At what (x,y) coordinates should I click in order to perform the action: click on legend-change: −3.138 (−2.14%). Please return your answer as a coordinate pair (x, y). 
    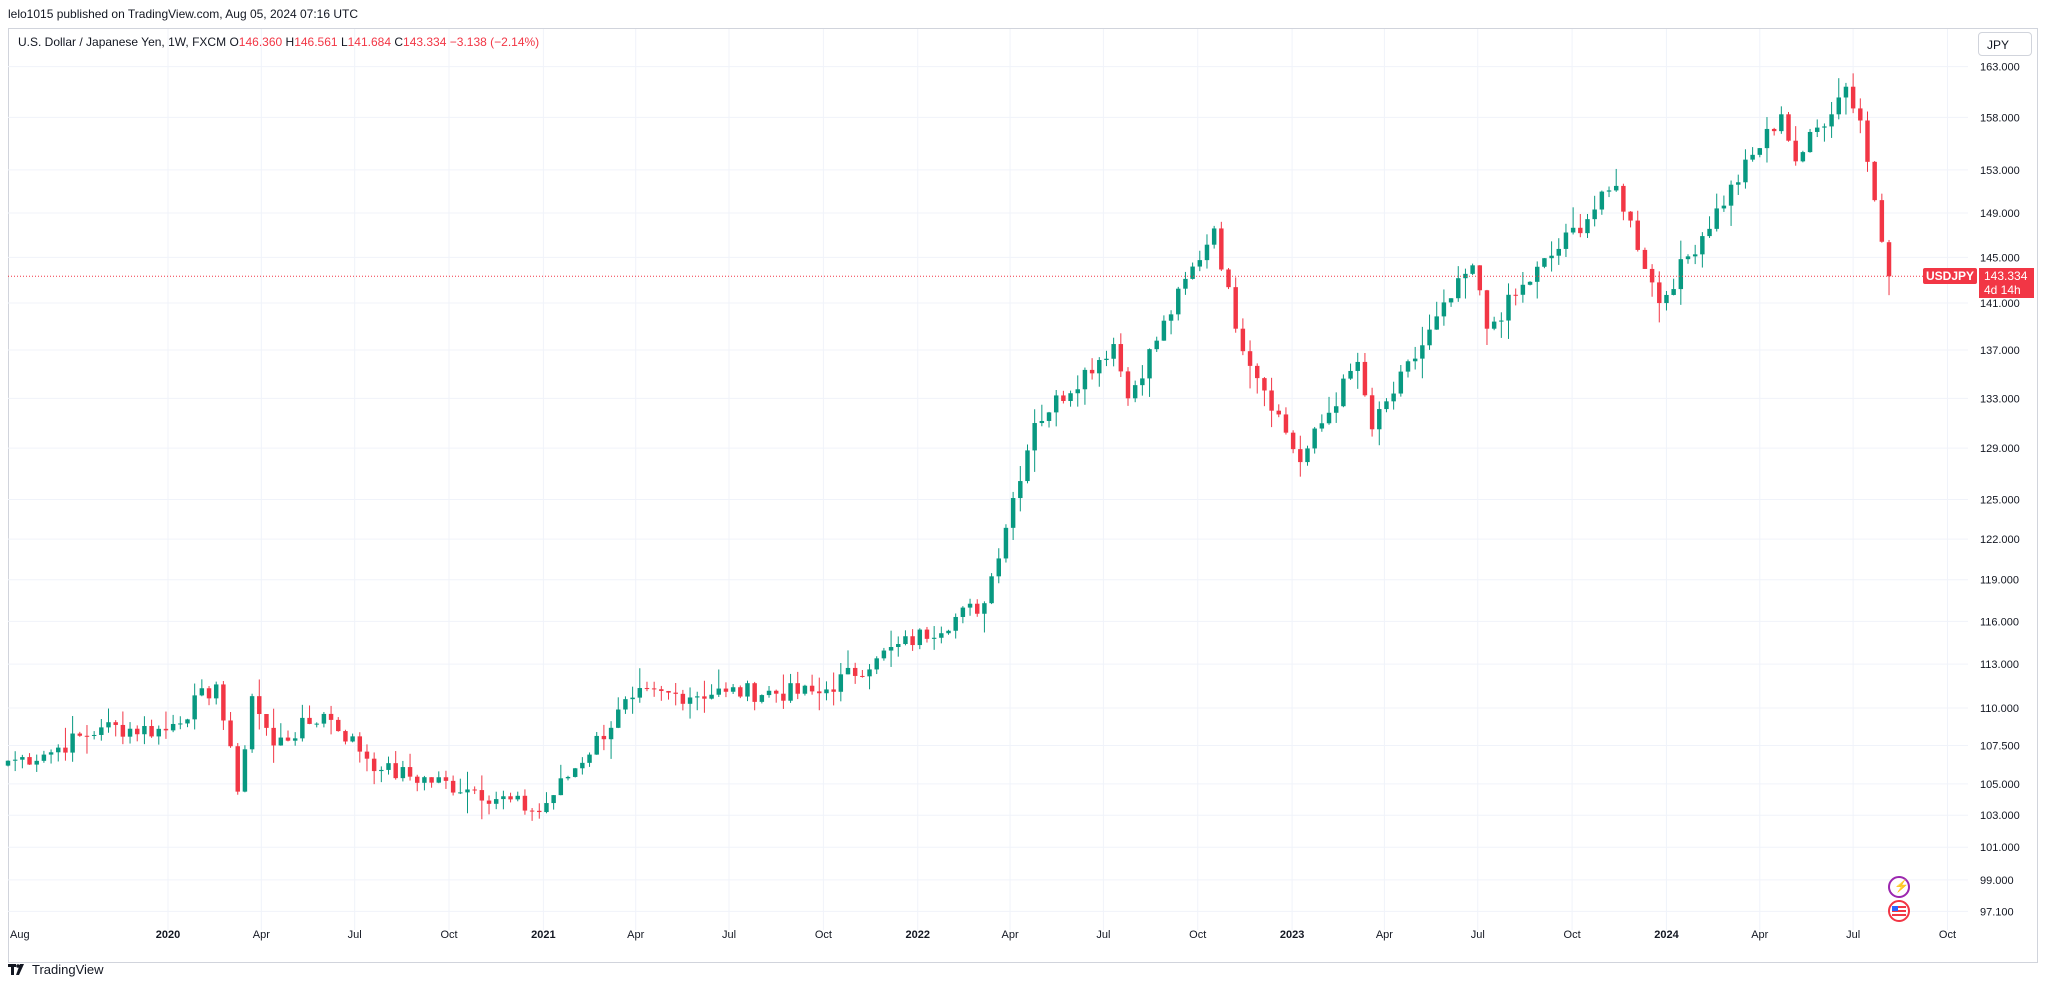
    Looking at the image, I should click on (494, 42).